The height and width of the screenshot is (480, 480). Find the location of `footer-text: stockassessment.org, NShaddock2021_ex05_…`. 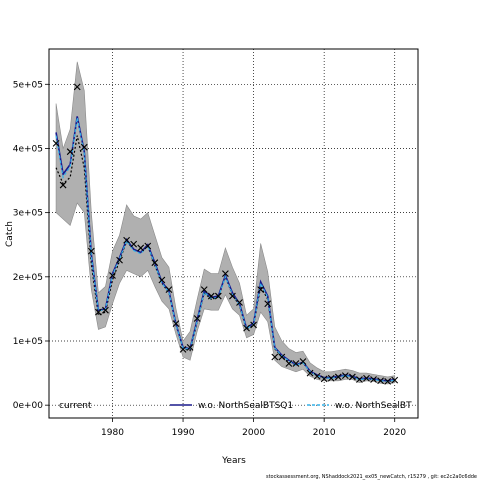

footer-text: stockassessment.org, NShaddock2021_ex05_… is located at coordinates (371, 477).